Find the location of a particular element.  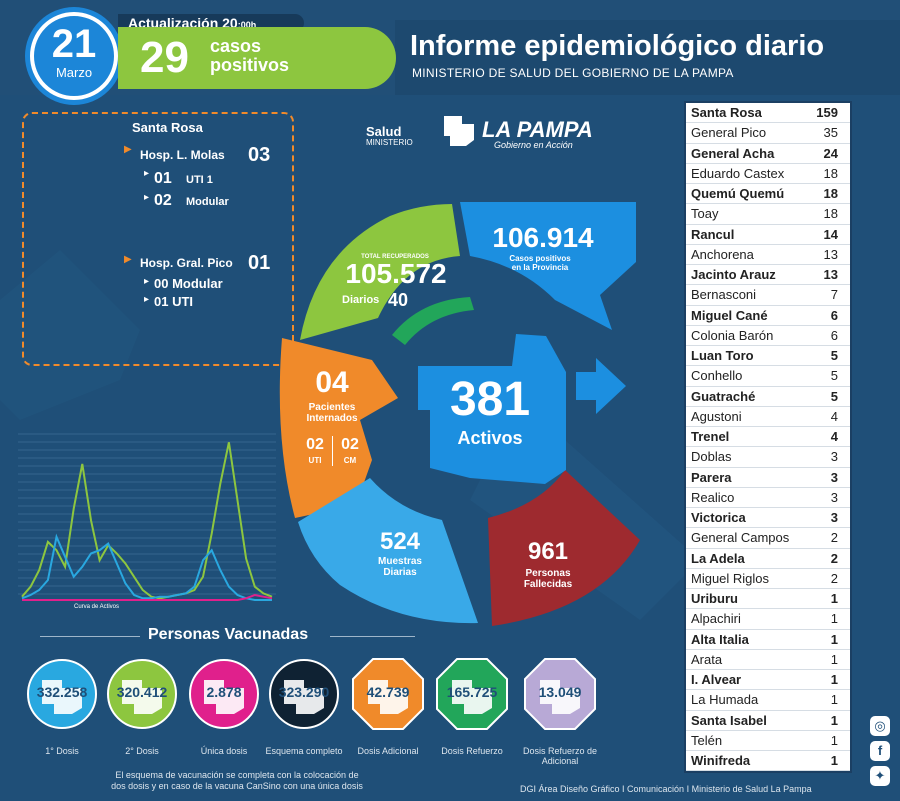

samples-total: 524 is located at coordinates (400, 541).